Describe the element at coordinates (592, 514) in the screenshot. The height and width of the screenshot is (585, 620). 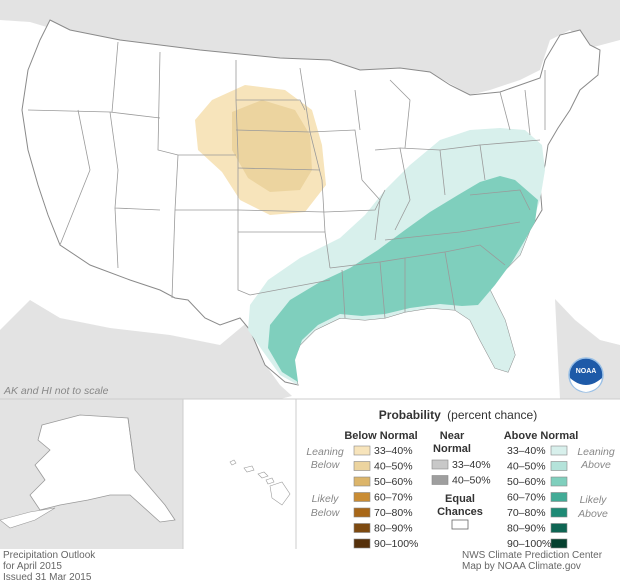
I see `above-likely-label-2: Above` at that location.